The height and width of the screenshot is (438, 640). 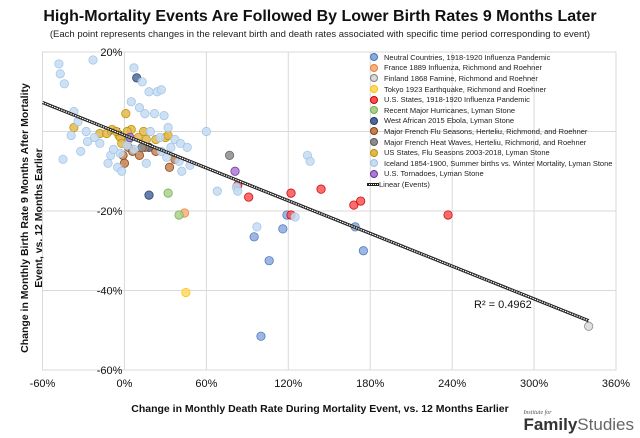 I want to click on x-tick-label: 300%, so click(x=534, y=384).